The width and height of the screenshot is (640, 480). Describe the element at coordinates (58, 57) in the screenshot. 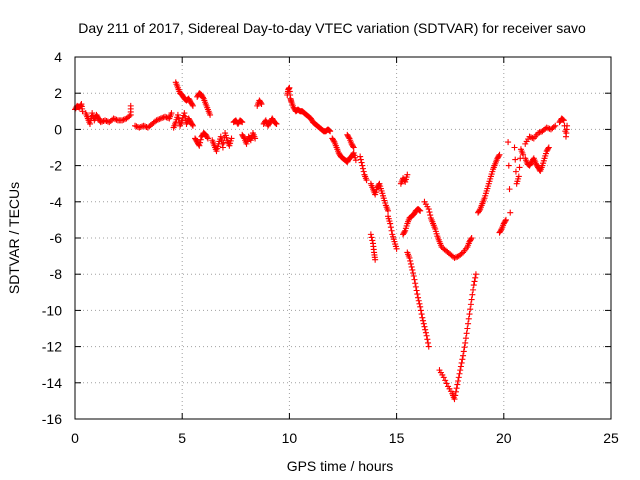

I see `y-tick-label: 4` at that location.